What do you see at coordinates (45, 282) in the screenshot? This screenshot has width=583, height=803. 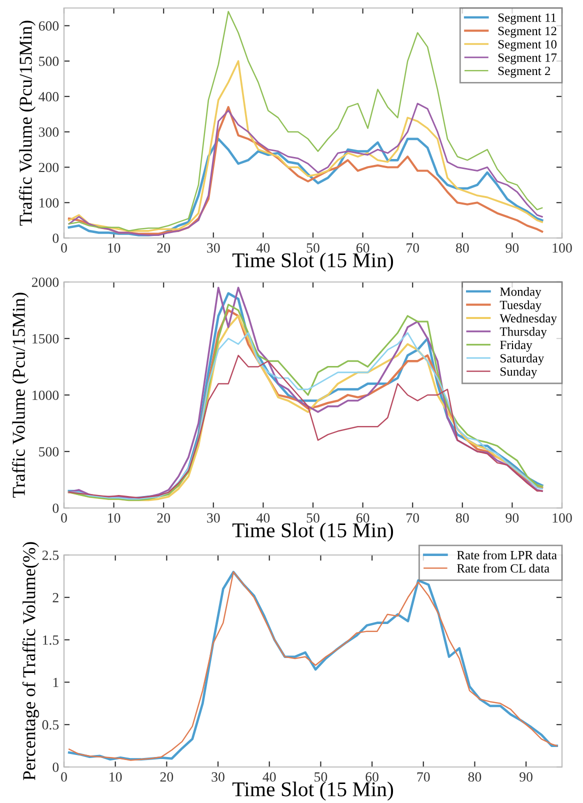 I see `y-tick-label: 2000` at bounding box center [45, 282].